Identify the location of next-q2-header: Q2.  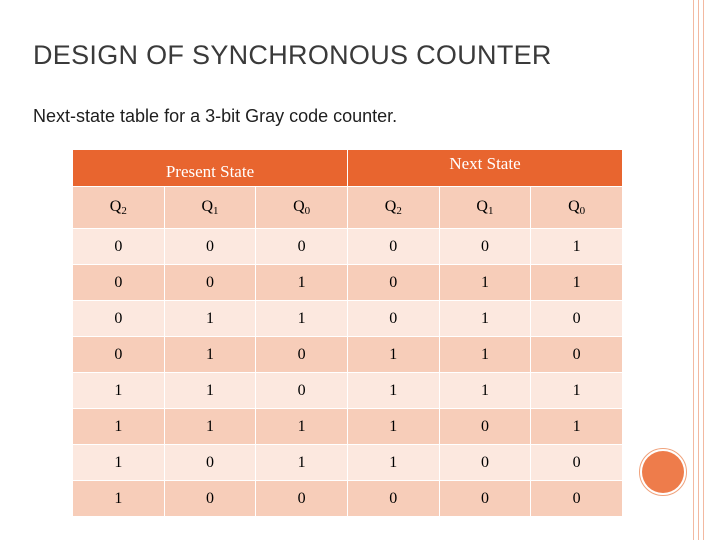
(393, 207).